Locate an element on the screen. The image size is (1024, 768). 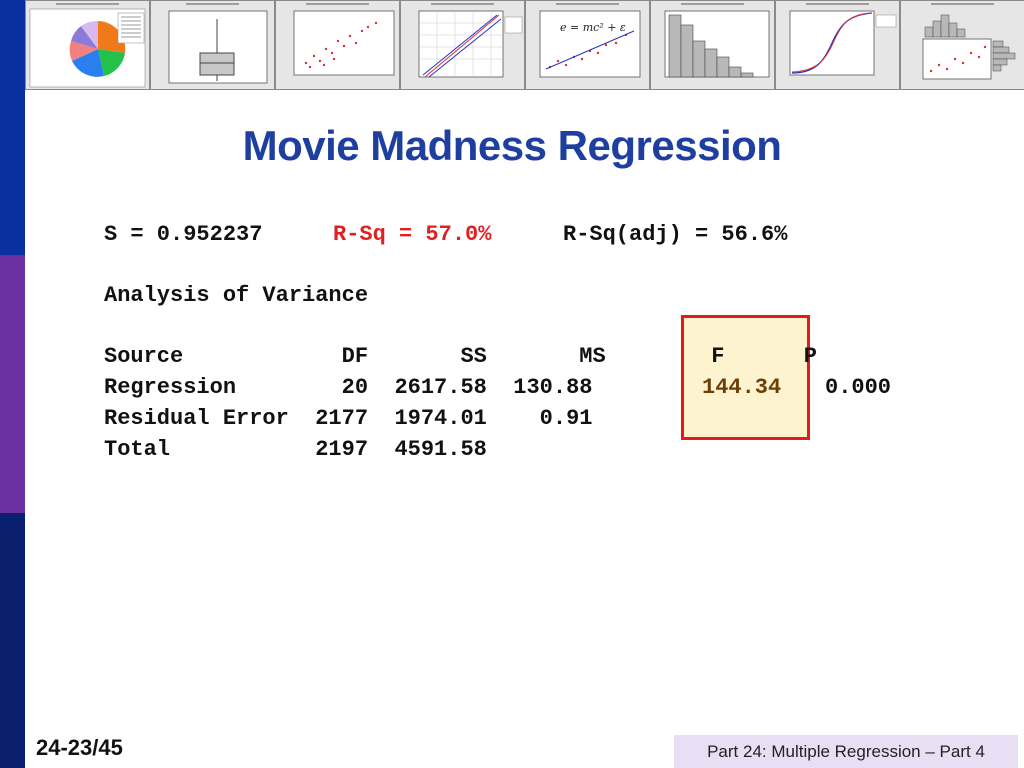
anova-row-total: Total 2197 4591.58 is located at coordinates (295, 449).